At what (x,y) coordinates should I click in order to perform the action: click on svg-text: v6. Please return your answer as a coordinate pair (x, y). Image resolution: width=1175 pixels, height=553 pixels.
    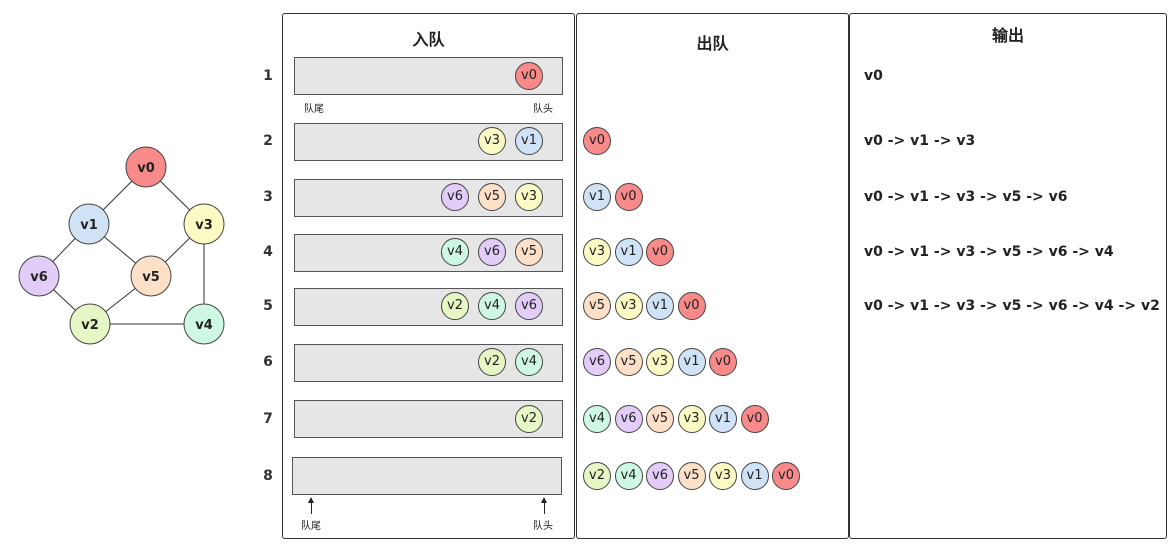
    Looking at the image, I should click on (39, 277).